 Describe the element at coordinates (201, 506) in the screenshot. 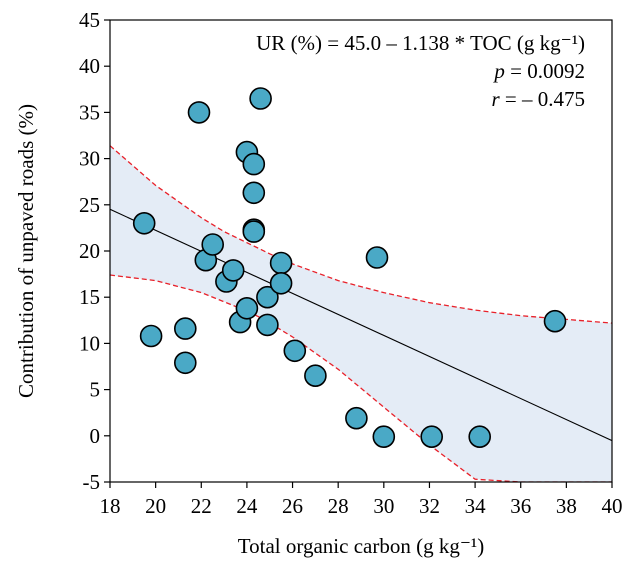

I see `x-tick-label: 22` at that location.